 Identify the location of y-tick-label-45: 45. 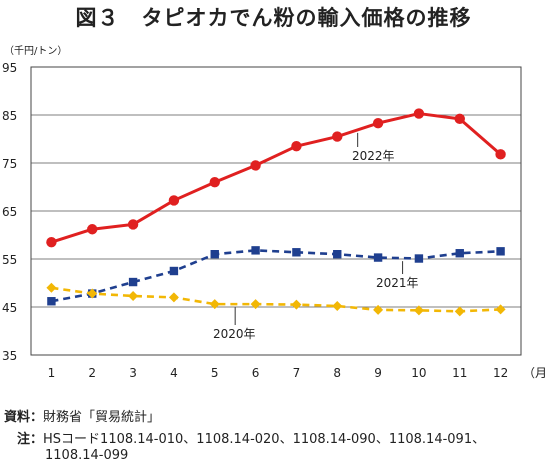
(9, 308).